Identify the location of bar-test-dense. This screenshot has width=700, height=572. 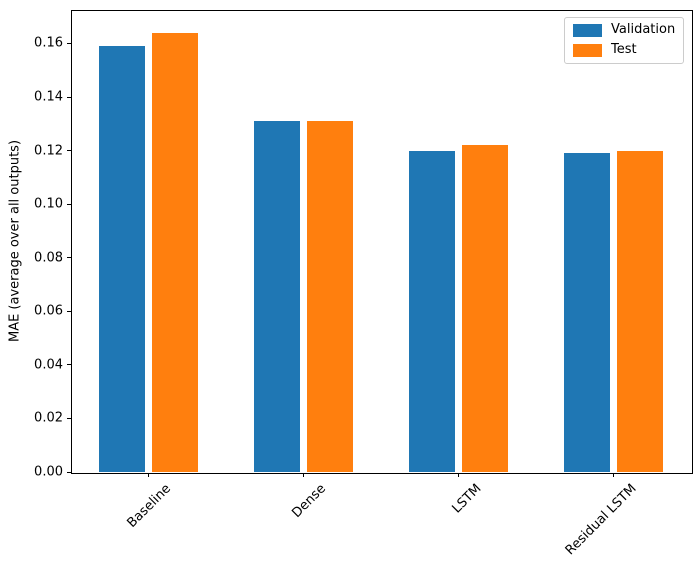
(330, 296).